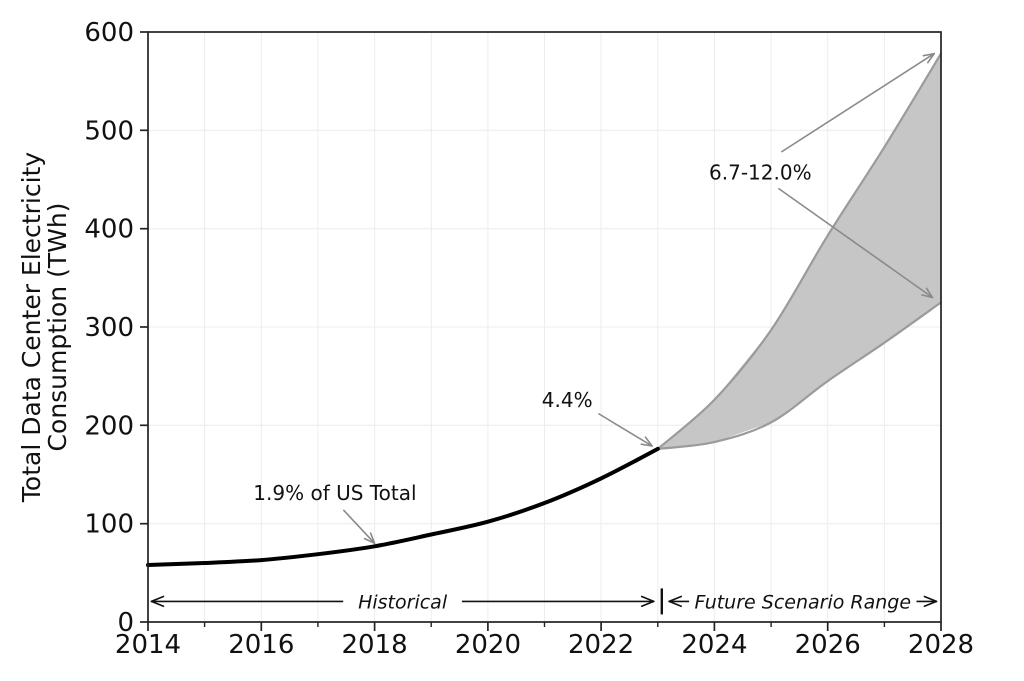 This screenshot has width=1024, height=681. Describe the element at coordinates (488, 645) in the screenshot. I see `x-tick-label: 2020` at that location.